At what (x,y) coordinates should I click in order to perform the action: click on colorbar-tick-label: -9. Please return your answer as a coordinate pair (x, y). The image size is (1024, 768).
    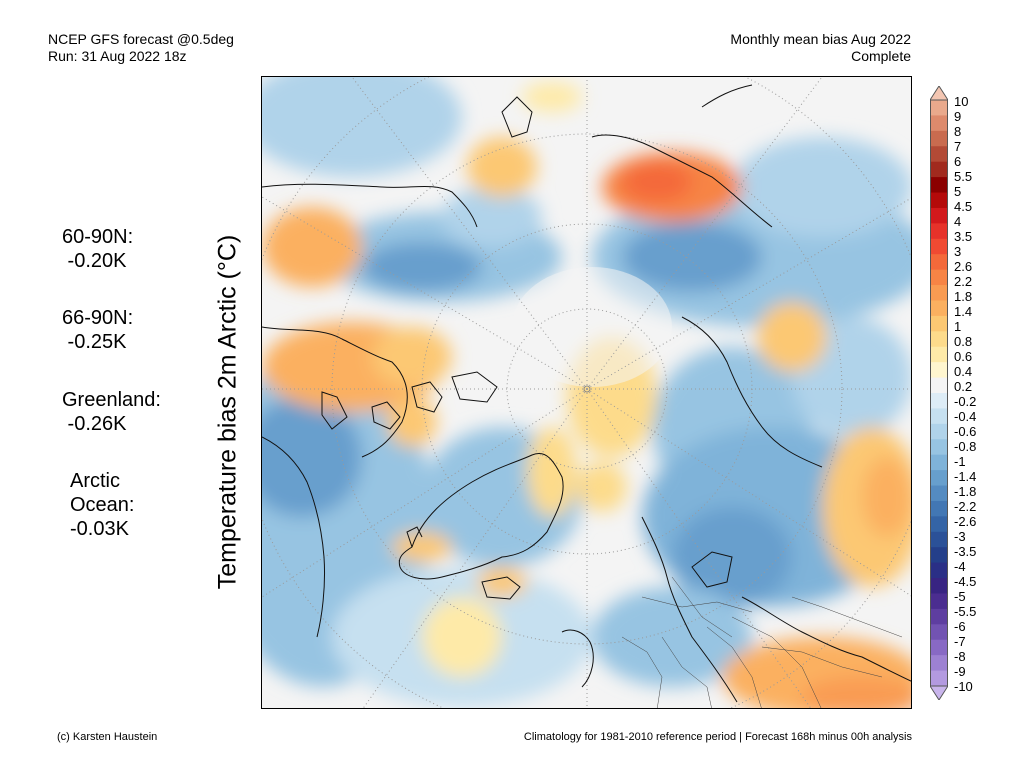
    Looking at the image, I should click on (960, 671).